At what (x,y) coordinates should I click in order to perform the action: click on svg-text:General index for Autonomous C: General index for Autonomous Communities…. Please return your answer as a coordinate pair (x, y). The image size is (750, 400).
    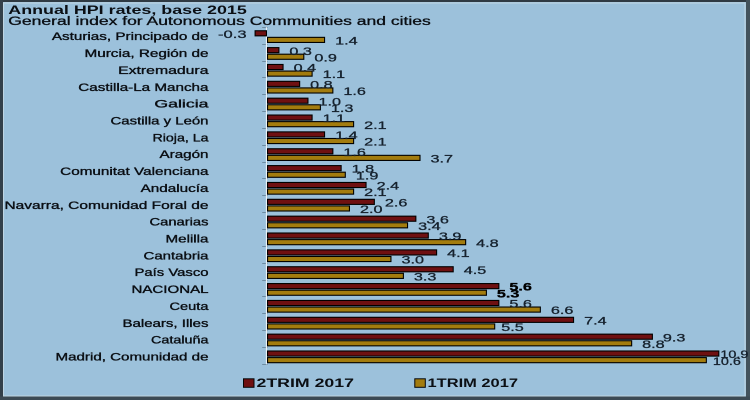
    Looking at the image, I should click on (219, 22).